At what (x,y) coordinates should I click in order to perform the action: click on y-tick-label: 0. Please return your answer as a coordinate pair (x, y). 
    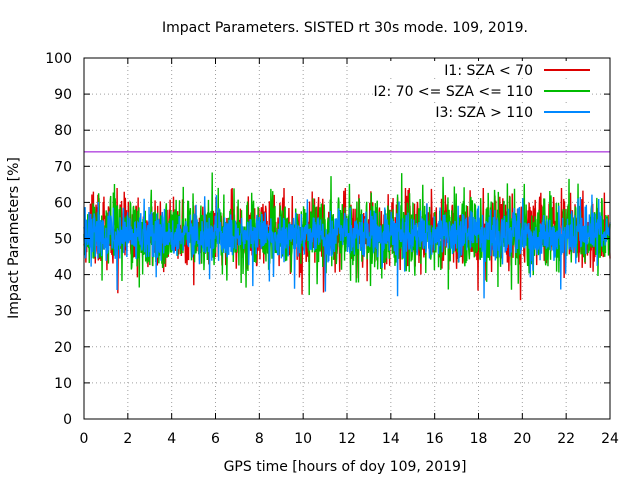
    Looking at the image, I should click on (67, 420).